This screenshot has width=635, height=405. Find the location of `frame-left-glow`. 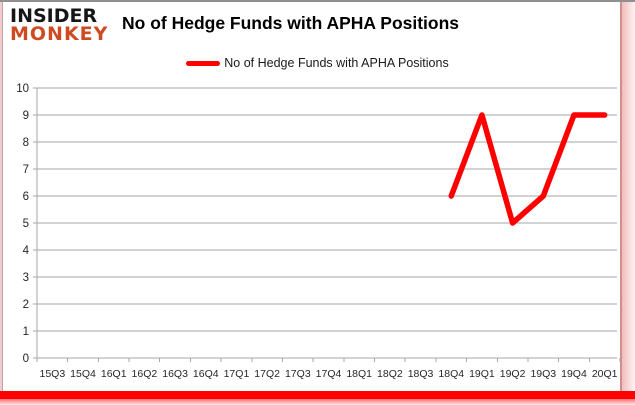

frame-left-glow is located at coordinates (1, 196).